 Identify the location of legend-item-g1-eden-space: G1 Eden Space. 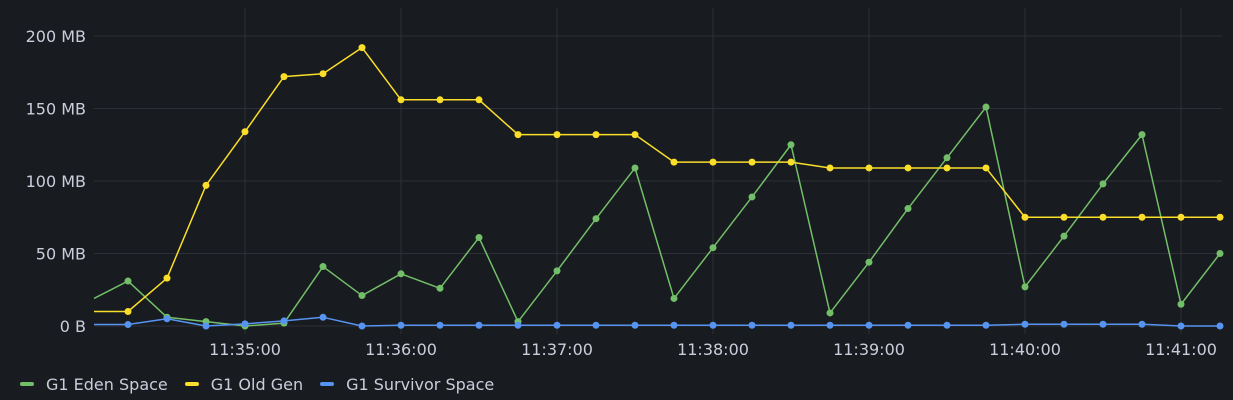
(94, 384).